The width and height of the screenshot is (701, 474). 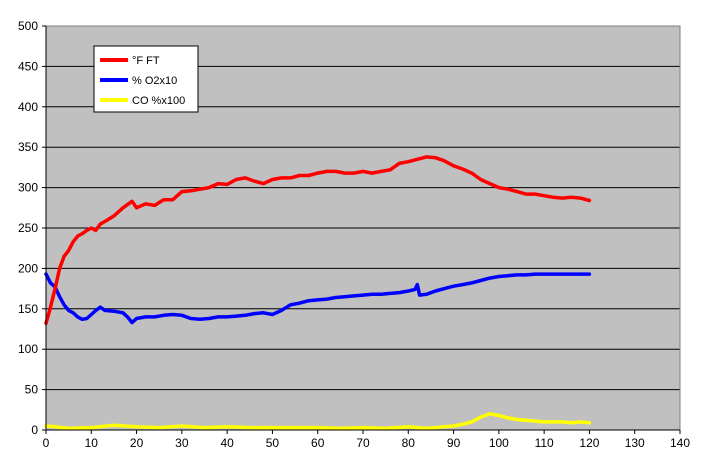 I want to click on x-tick-label: 10, so click(x=92, y=443).